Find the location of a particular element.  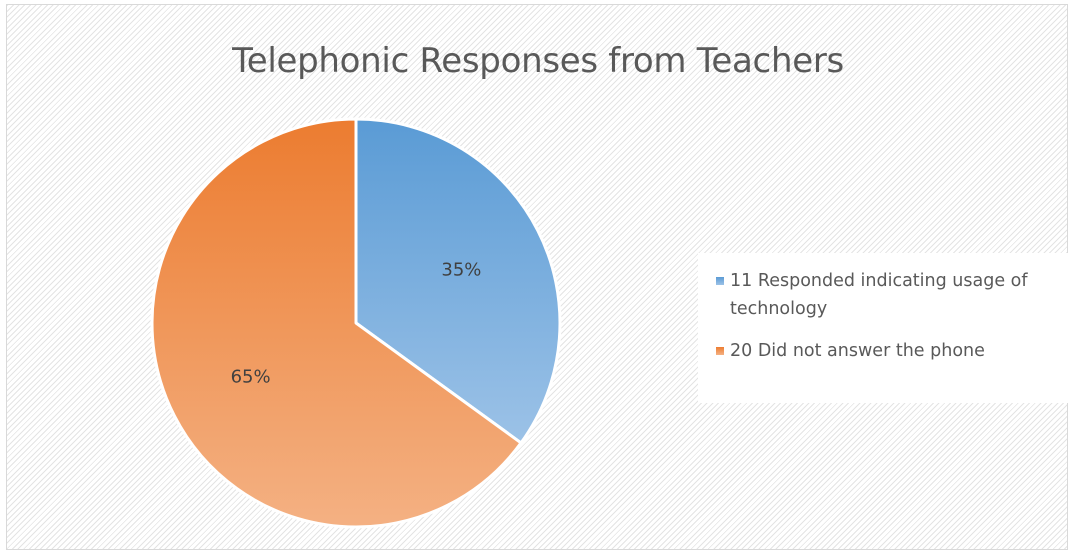

data-label-responded: 35% is located at coordinates (461, 269).